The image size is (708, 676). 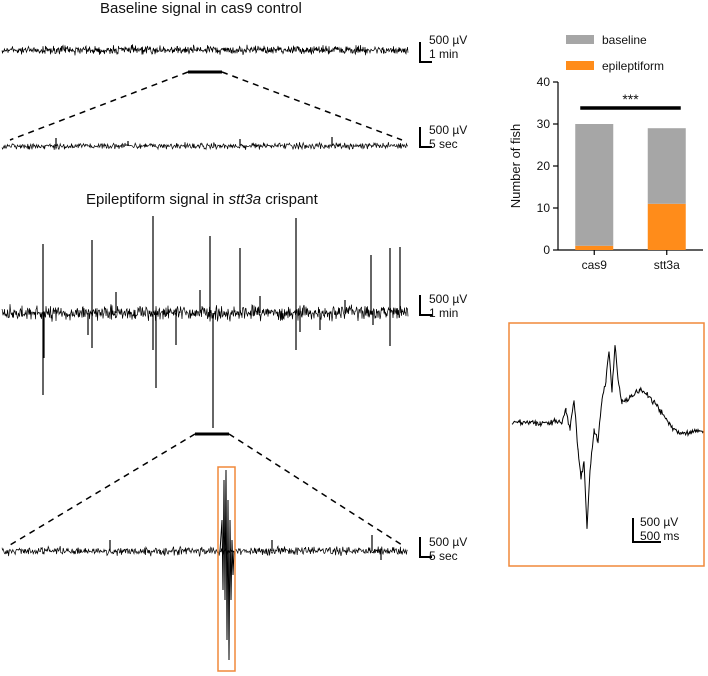 I want to click on baseline-trace-1min, so click(x=205, y=50).